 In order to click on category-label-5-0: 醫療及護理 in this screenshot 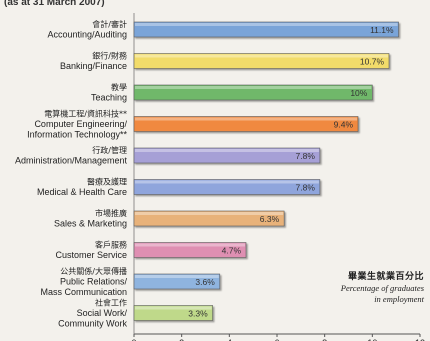, I will do `click(107, 182)`.